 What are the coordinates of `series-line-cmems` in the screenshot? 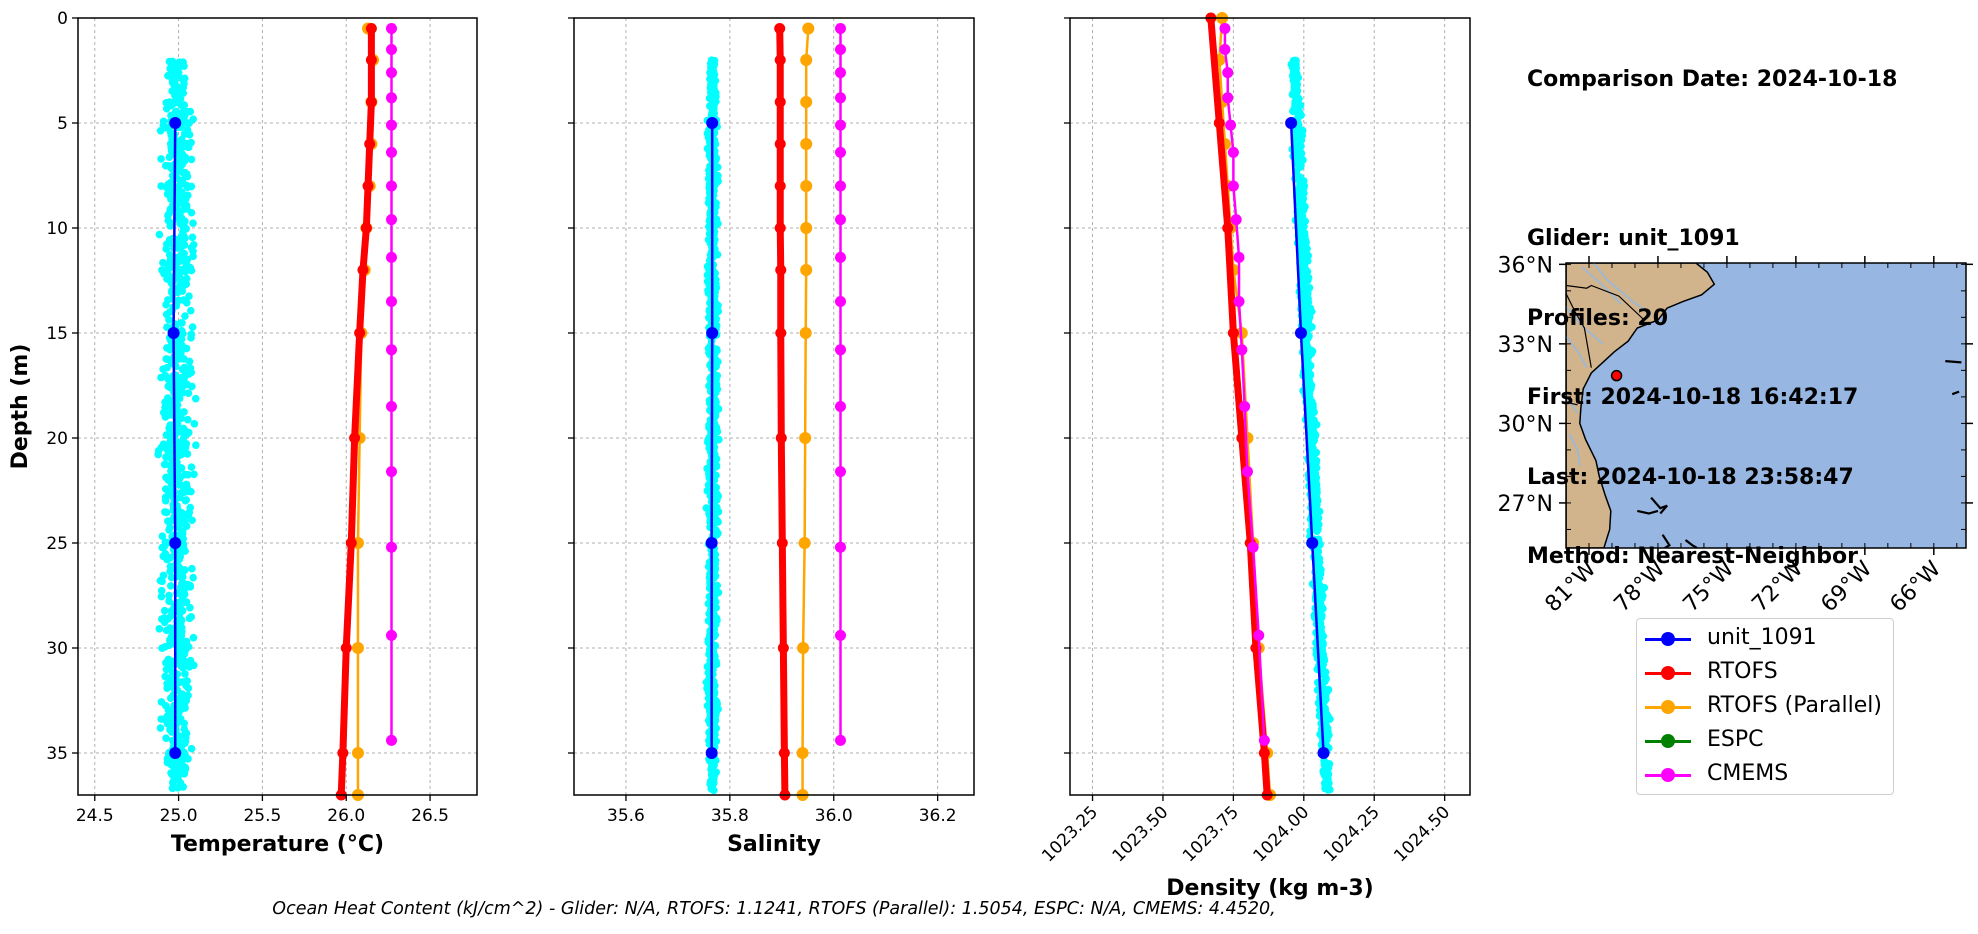 It's located at (1244, 384).